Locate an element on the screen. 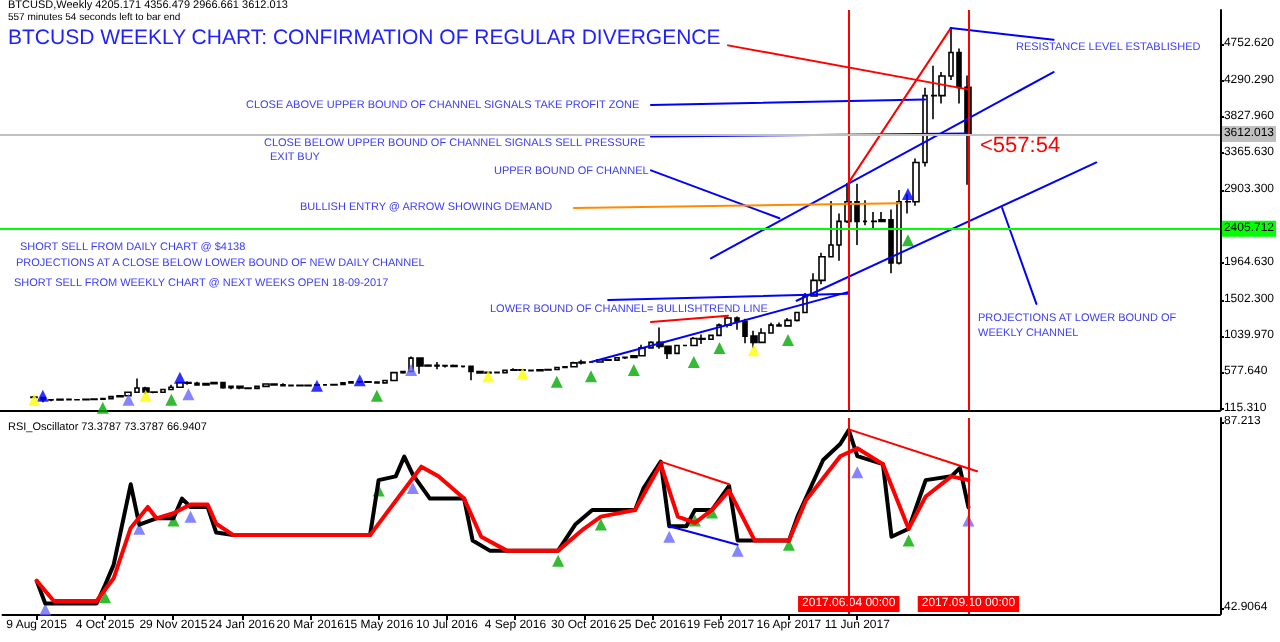 Image resolution: width=1280 pixels, height=642 pixels. annotation: <557:54 is located at coordinates (1020, 146).